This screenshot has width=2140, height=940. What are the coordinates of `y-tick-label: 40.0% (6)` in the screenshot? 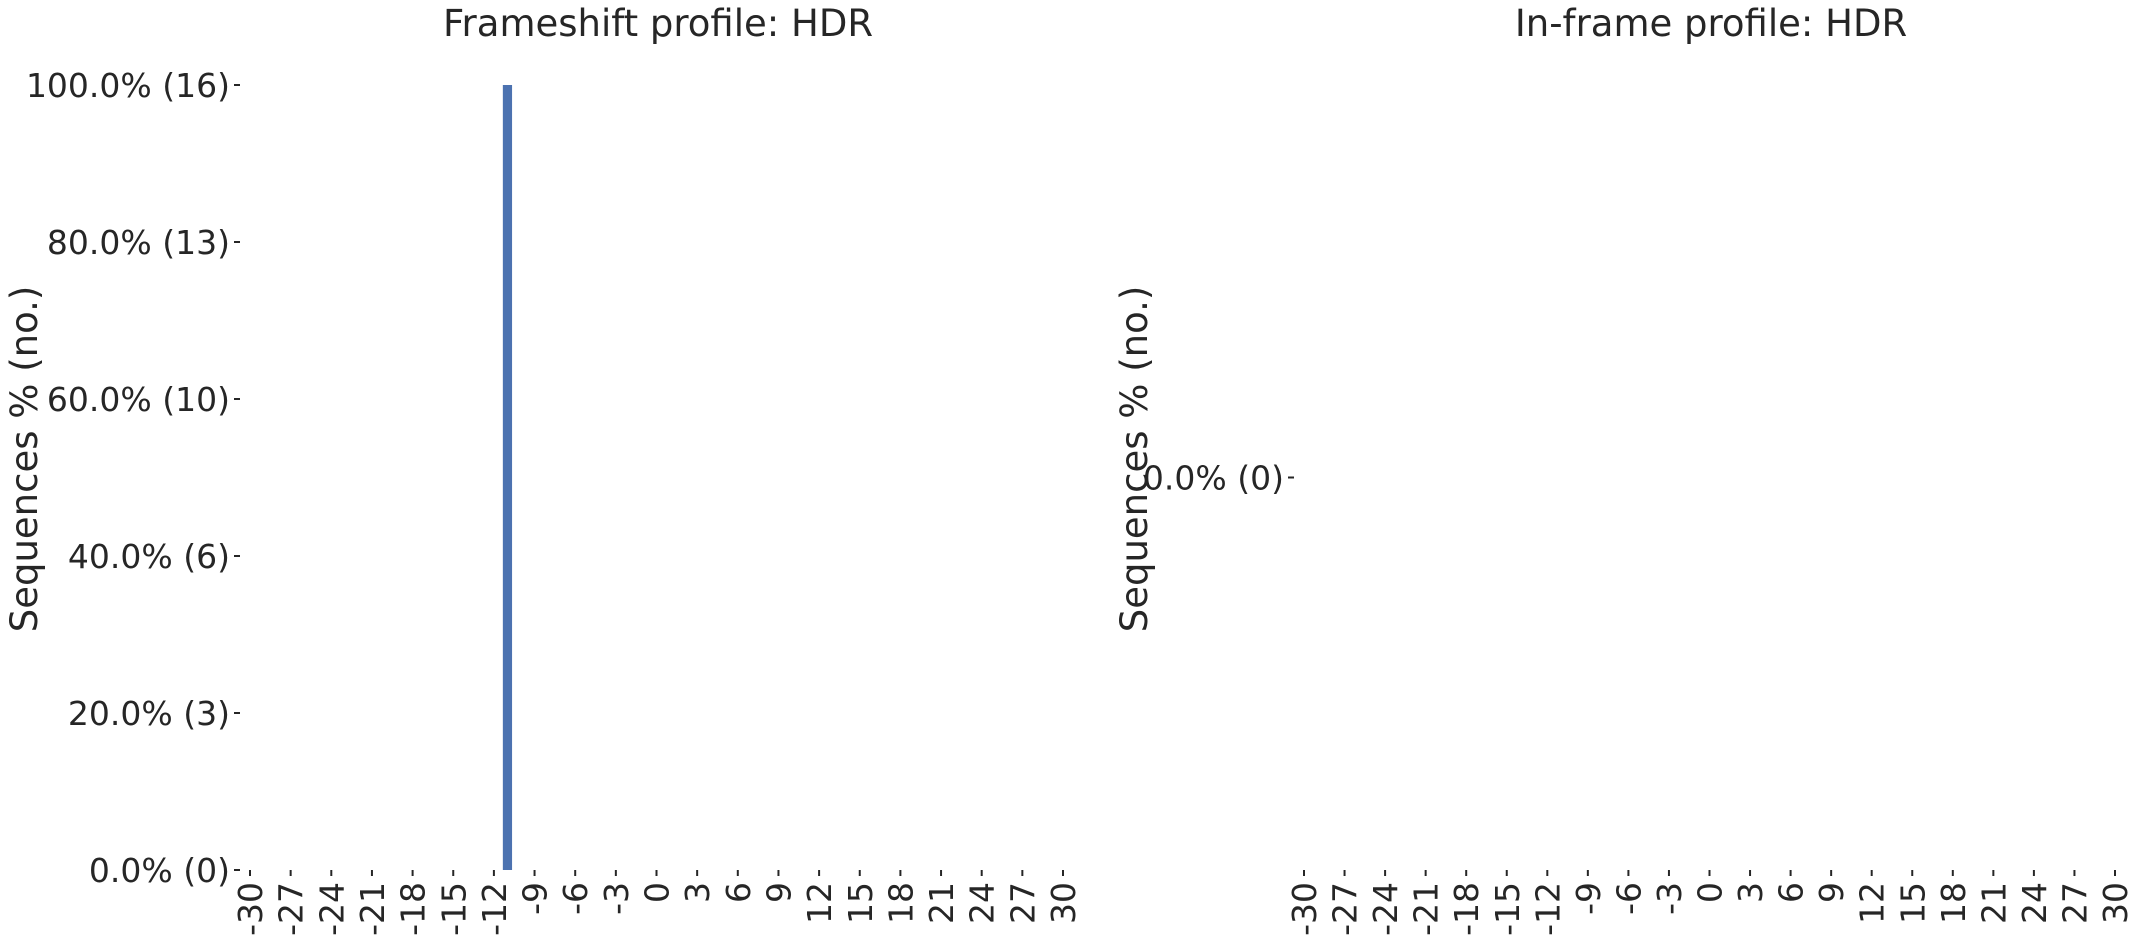 It's located at (149, 556).